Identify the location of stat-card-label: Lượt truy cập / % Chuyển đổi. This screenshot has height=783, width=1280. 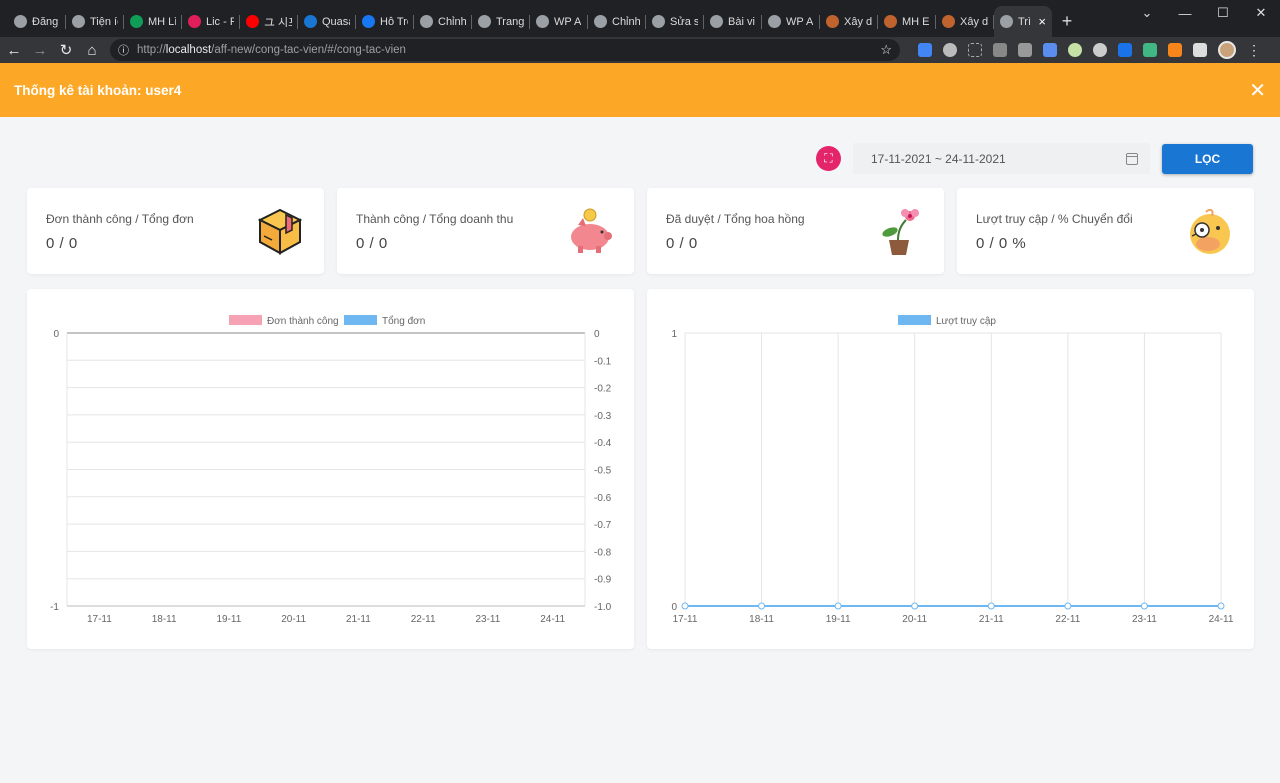
(1054, 219).